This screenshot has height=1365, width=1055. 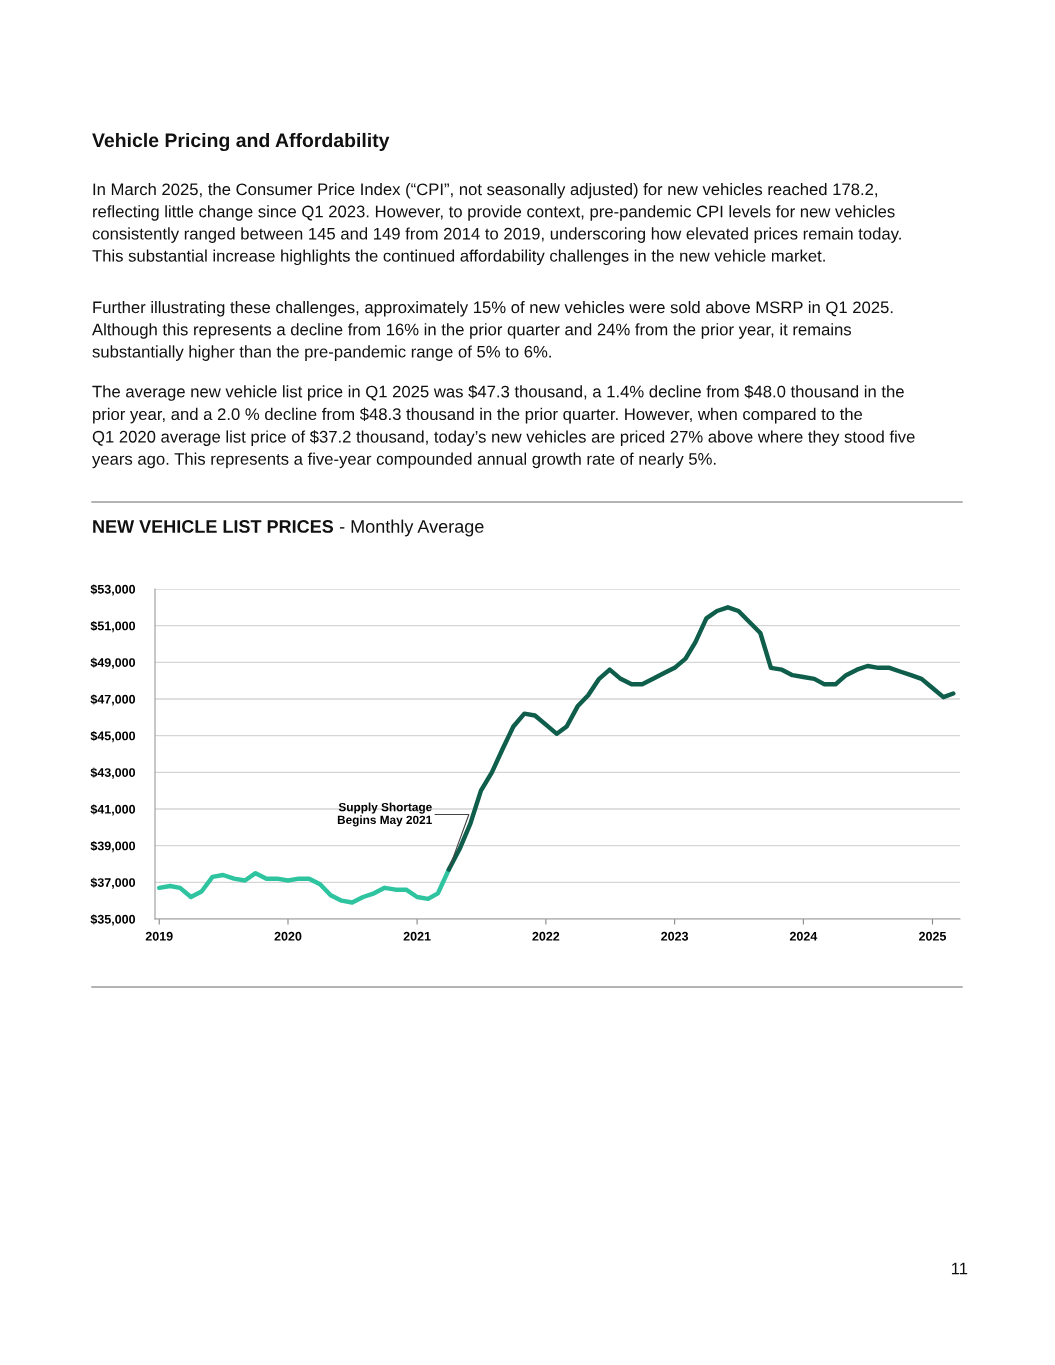 What do you see at coordinates (113, 590) in the screenshot?
I see `y-tick-label: $53,000` at bounding box center [113, 590].